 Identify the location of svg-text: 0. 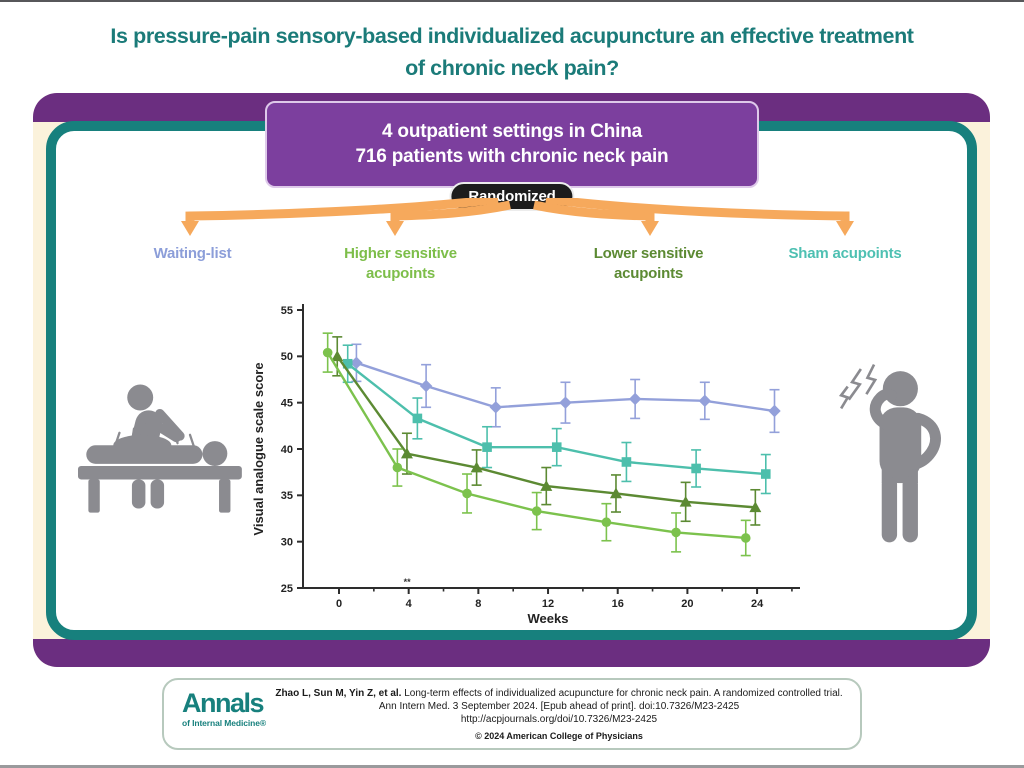
(339, 604).